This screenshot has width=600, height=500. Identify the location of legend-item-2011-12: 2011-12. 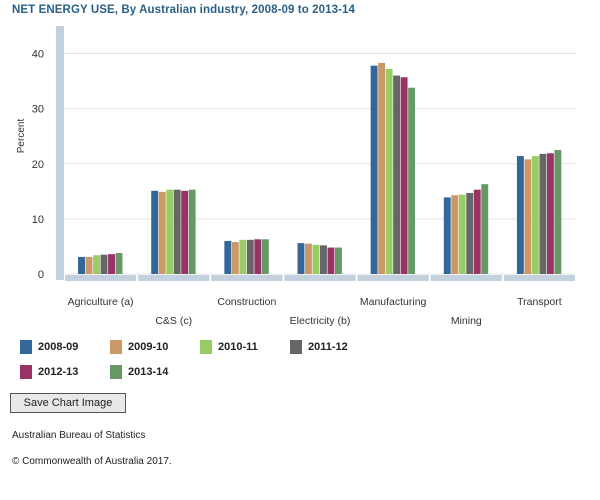
(319, 347).